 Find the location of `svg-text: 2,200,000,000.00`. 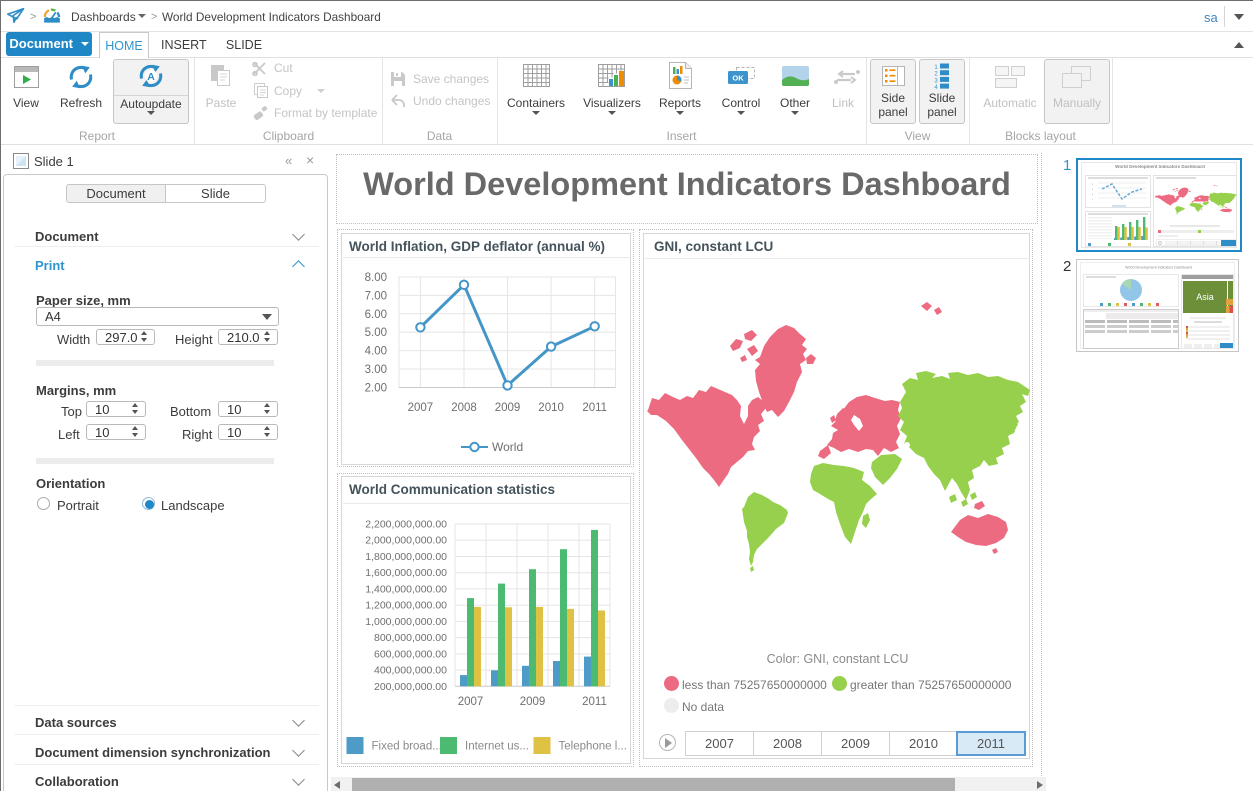

svg-text: 2,200,000,000.00 is located at coordinates (406, 525).